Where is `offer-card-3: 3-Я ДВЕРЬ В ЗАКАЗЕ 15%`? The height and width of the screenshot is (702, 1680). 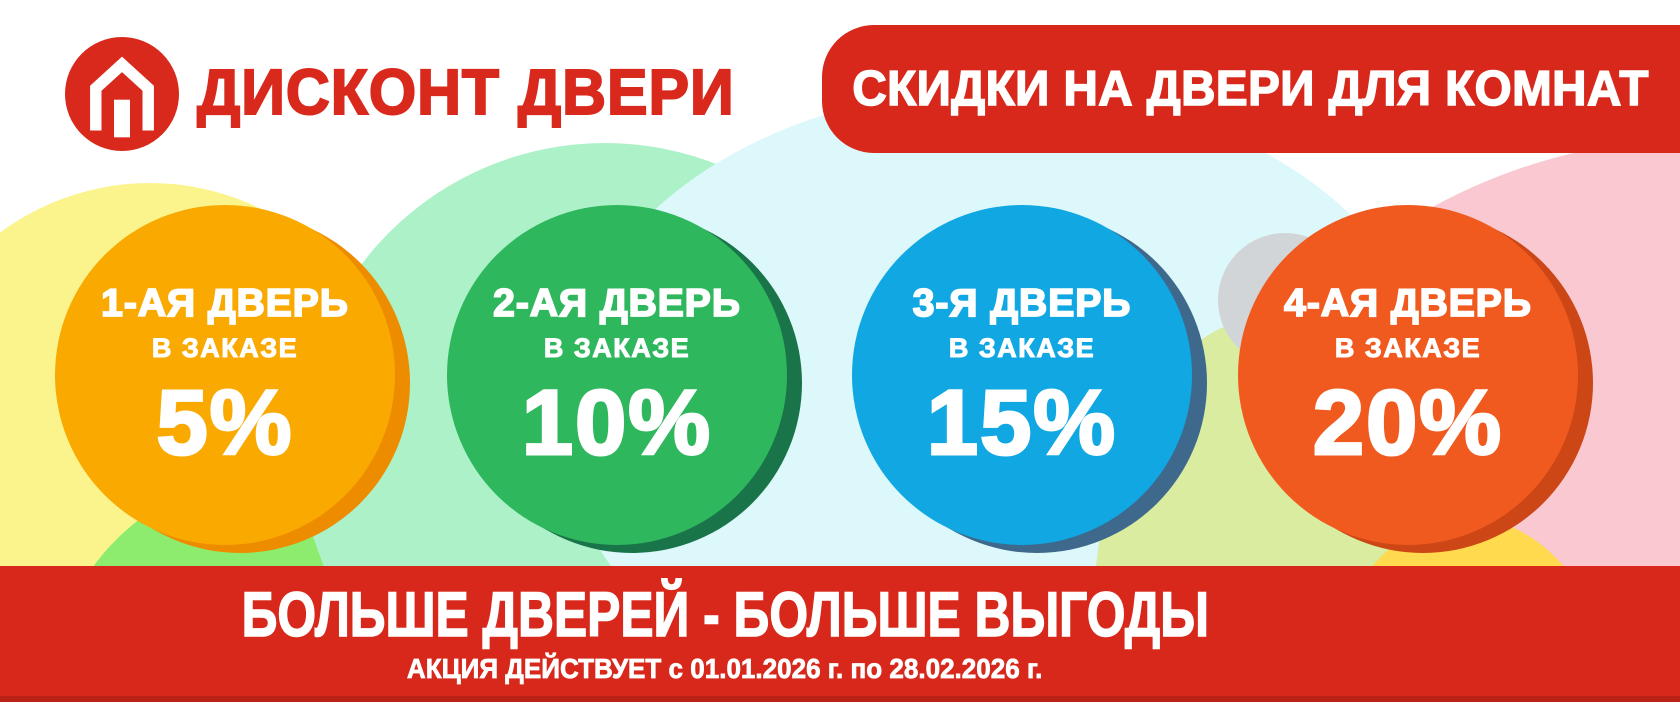
offer-card-3: 3-Я ДВЕРЬ В ЗАКАЗЕ 15% is located at coordinates (1029, 379).